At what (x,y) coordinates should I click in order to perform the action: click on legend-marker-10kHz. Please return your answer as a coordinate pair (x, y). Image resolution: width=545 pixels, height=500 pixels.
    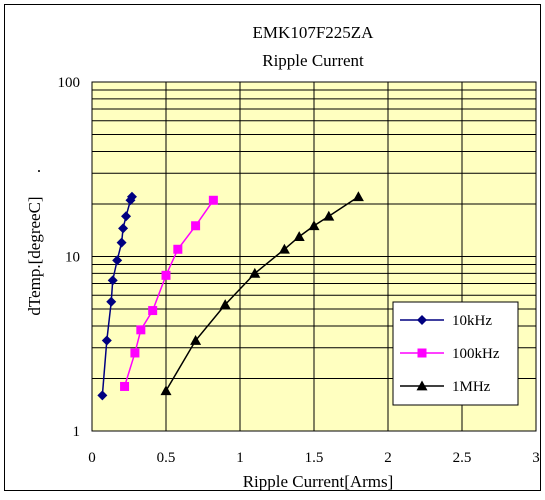
    Looking at the image, I should click on (422, 320).